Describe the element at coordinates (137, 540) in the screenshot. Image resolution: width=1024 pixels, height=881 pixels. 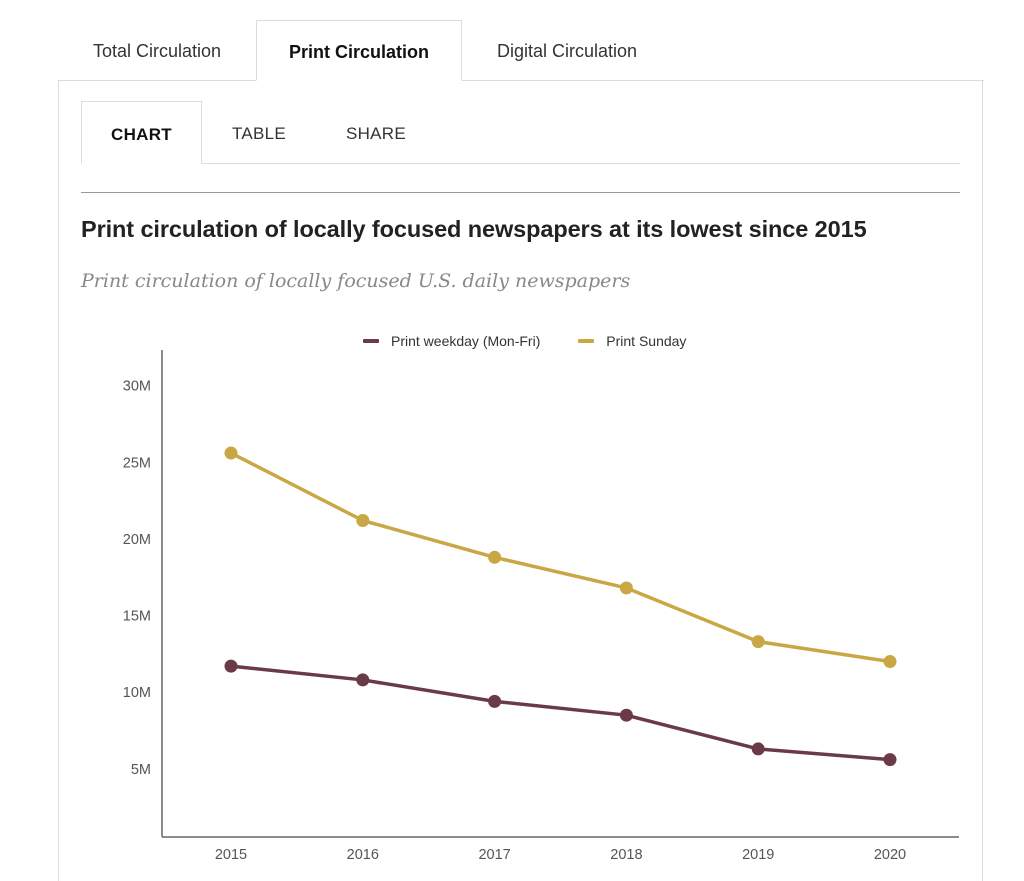
I see `y-tick-label: 20M` at that location.